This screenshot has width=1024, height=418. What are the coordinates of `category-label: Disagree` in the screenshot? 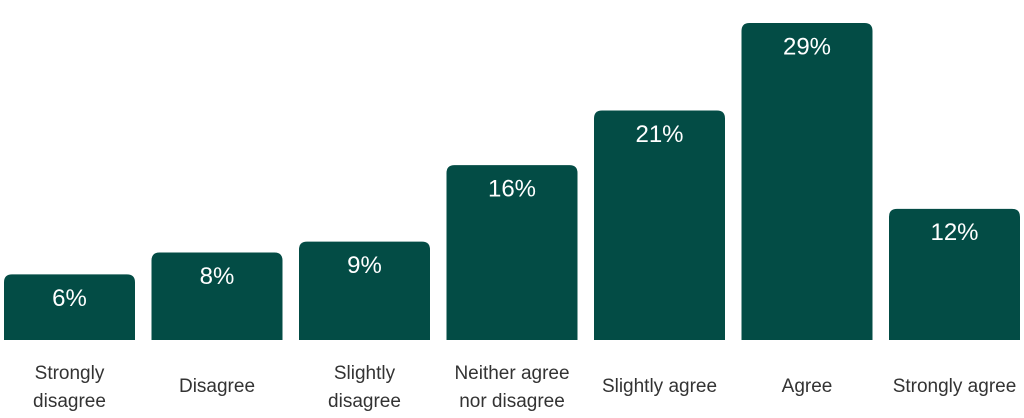 It's located at (217, 386).